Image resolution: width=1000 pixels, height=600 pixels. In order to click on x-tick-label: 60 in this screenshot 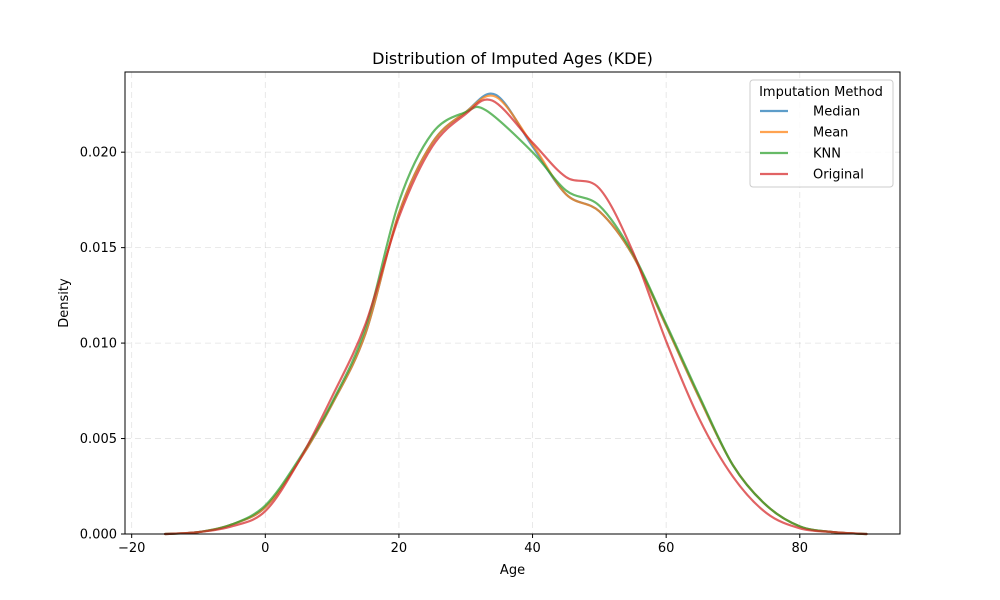, I will do `click(666, 548)`.